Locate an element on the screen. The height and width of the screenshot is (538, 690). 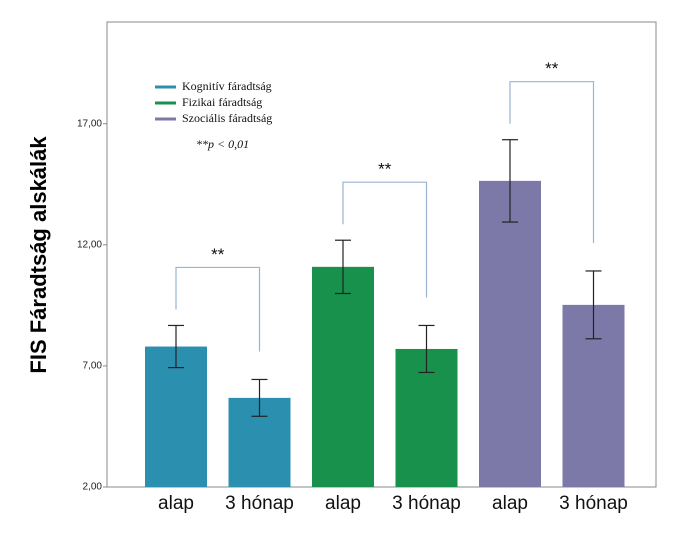
y-tick-label: 12,00 is located at coordinates (89, 244).